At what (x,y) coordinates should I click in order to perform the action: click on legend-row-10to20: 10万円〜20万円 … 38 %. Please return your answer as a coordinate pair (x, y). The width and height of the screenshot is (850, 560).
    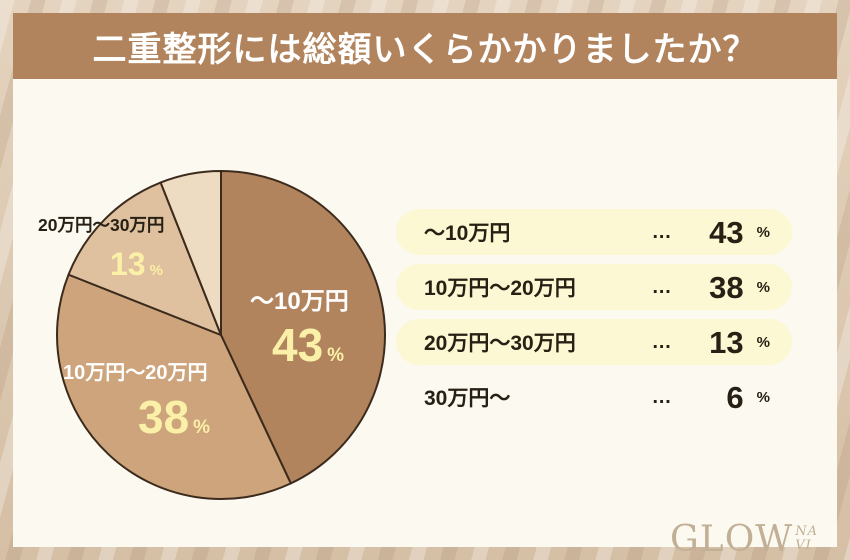
    Looking at the image, I should click on (594, 287).